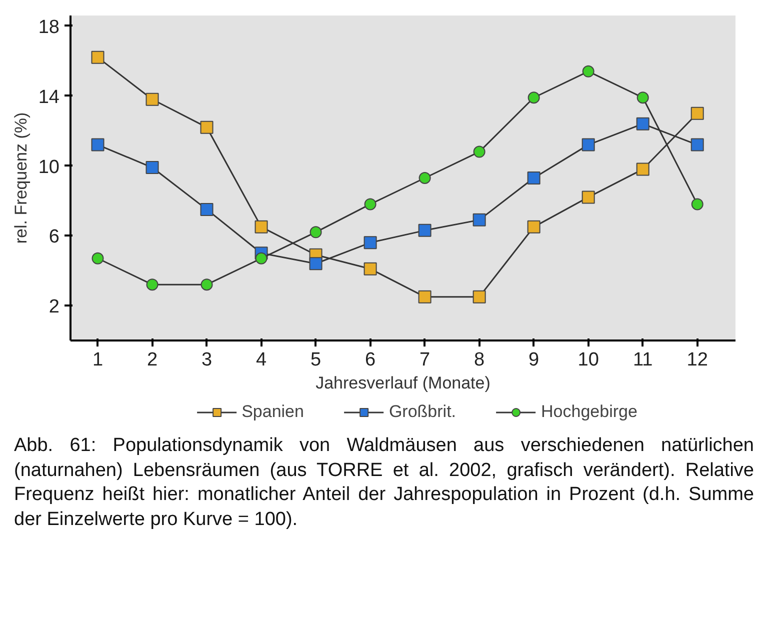  What do you see at coordinates (403, 383) in the screenshot?
I see `x-axis-title: Jahresverlauf (Monate)` at bounding box center [403, 383].